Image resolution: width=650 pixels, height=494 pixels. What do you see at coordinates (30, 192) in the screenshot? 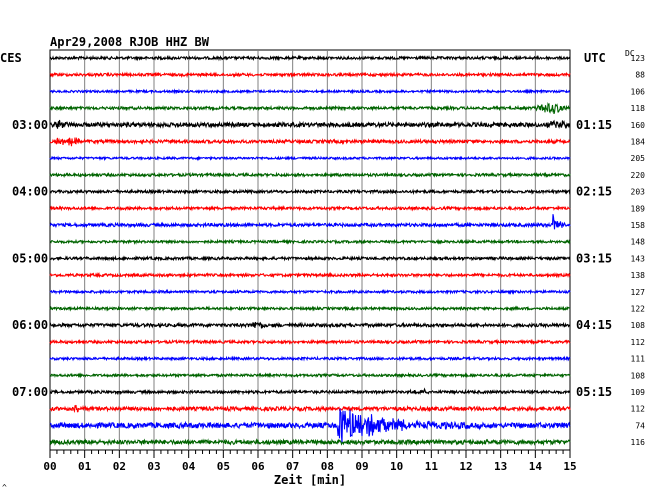
I see `left-time-label: 04:00` at bounding box center [30, 192].